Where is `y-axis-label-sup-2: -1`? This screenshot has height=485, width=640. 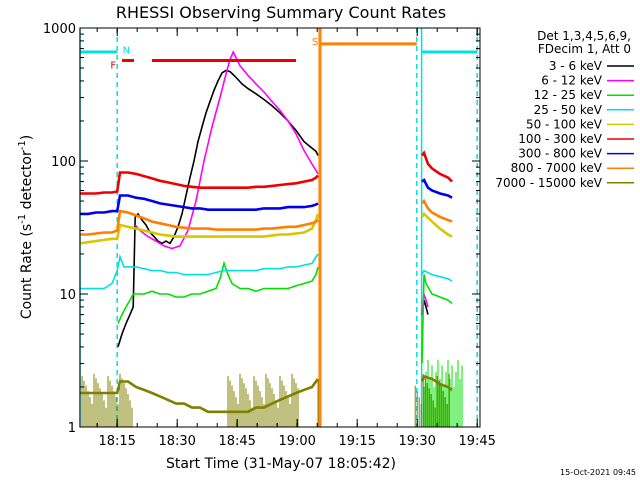
y-axis-label-sup-2: -1 is located at coordinates (22, 145).